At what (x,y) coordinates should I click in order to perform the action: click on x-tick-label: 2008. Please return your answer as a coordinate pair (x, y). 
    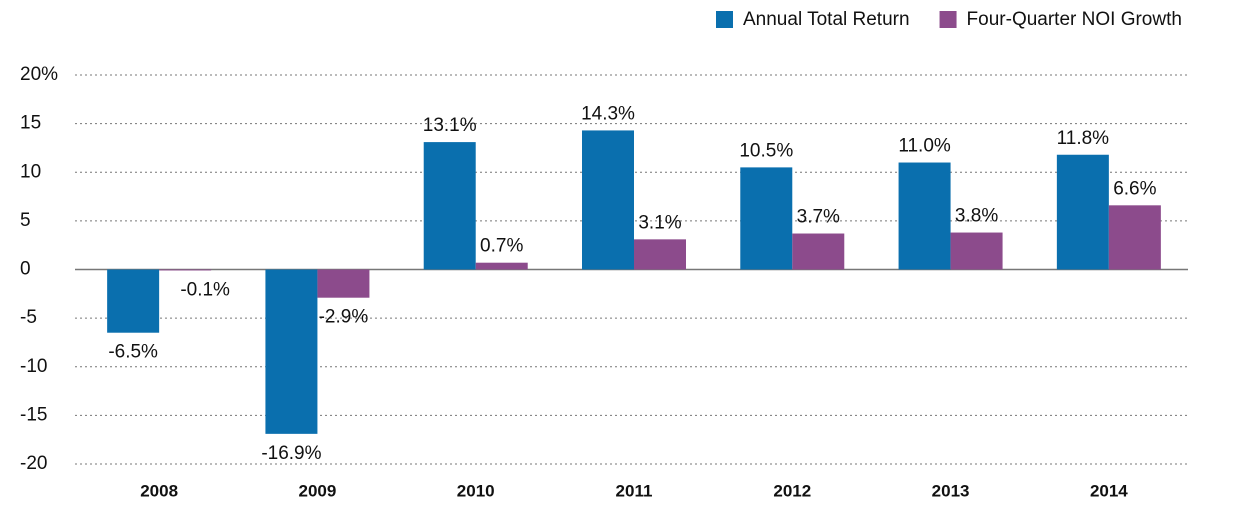
    Looking at the image, I should click on (159, 490).